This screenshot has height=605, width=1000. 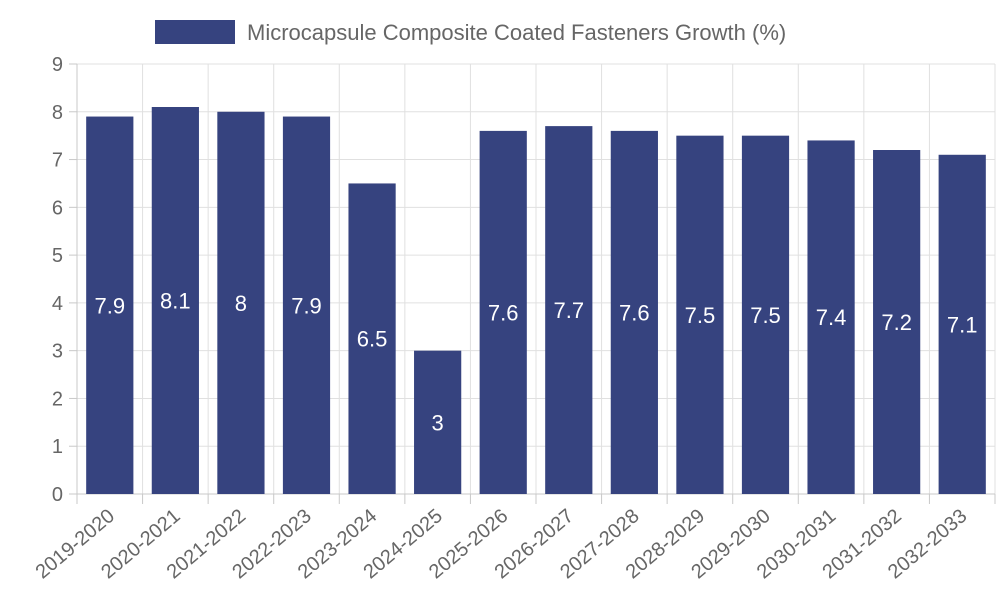 I want to click on legend-swatch, so click(x=195, y=32).